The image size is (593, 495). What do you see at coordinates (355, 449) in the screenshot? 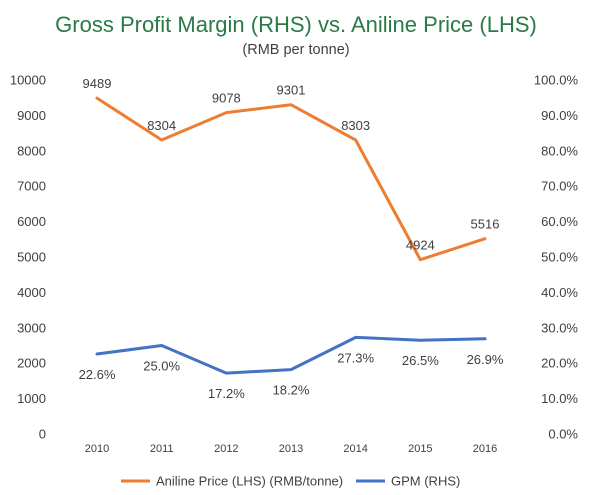
I see `x-tick-label: 2014` at bounding box center [355, 449].